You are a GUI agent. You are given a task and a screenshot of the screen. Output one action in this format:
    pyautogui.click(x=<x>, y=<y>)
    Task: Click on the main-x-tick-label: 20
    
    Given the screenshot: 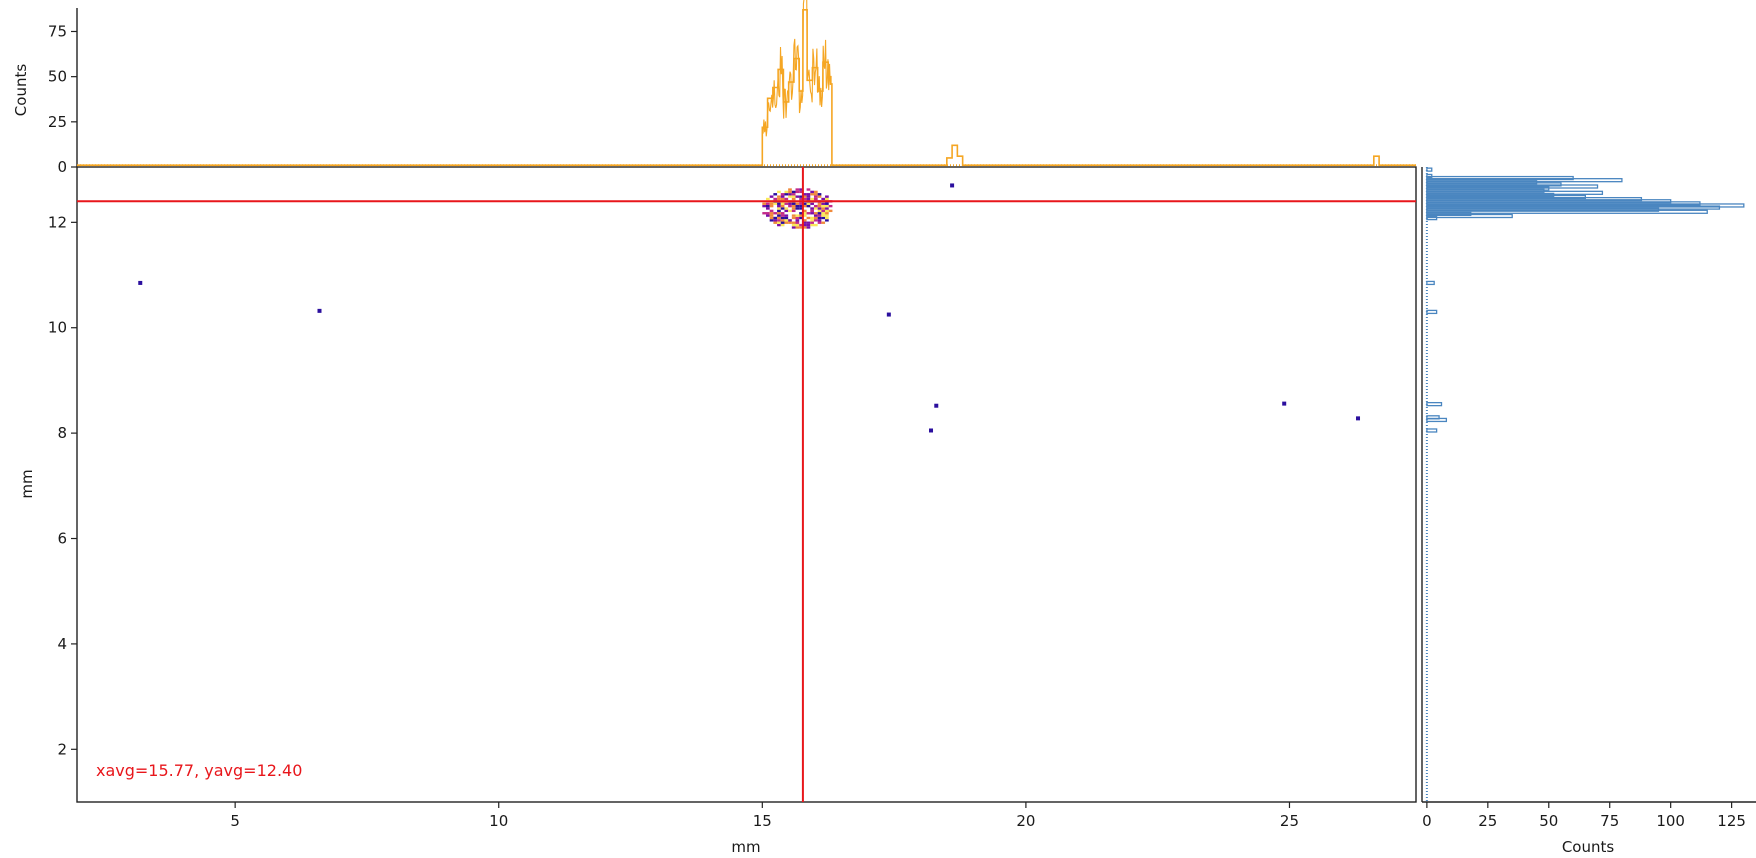 What is the action you would take?
    pyautogui.click(x=1025, y=821)
    